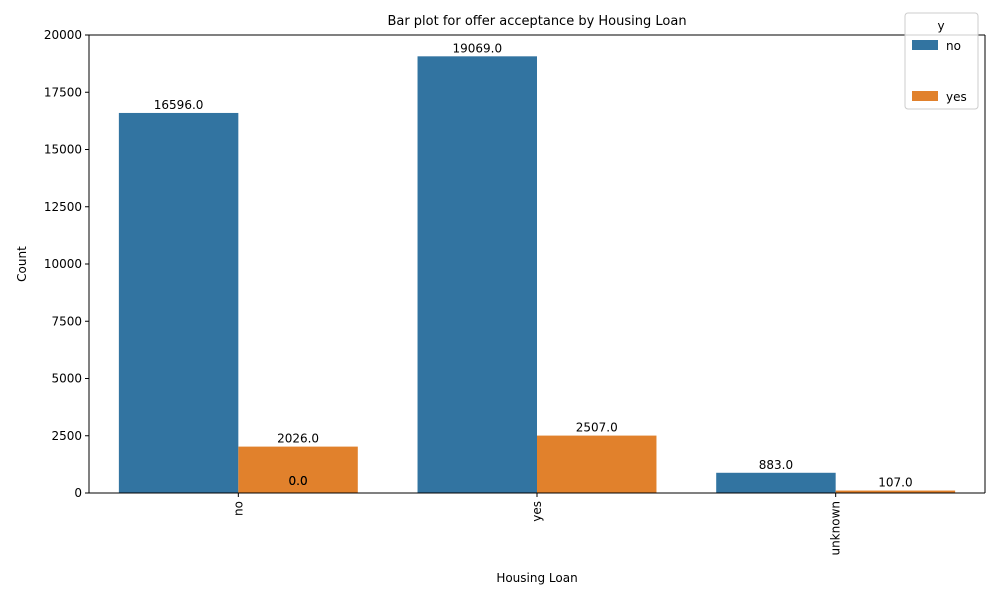  I want to click on data-label-no-no: 16596.0, so click(179, 105).